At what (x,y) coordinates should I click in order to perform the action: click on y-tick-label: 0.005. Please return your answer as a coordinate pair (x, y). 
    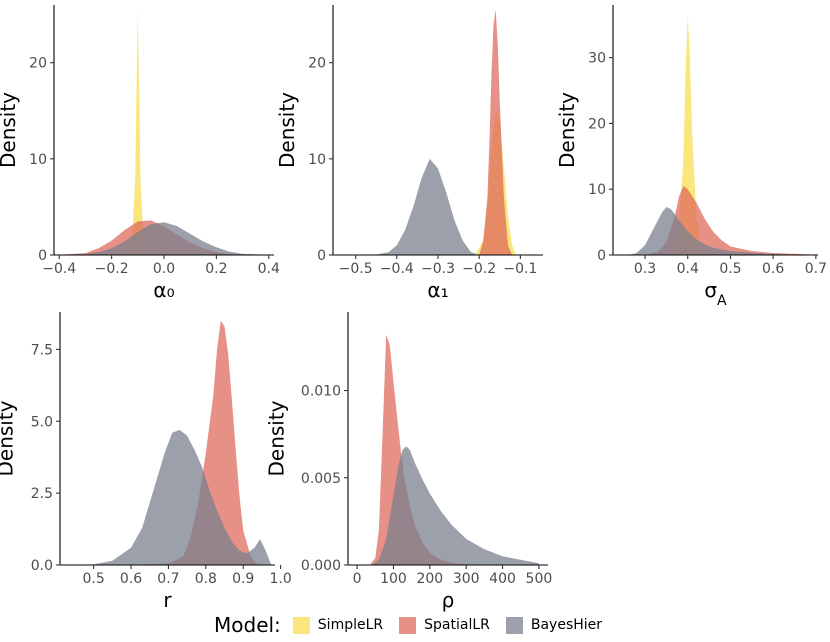
    Looking at the image, I should click on (321, 479).